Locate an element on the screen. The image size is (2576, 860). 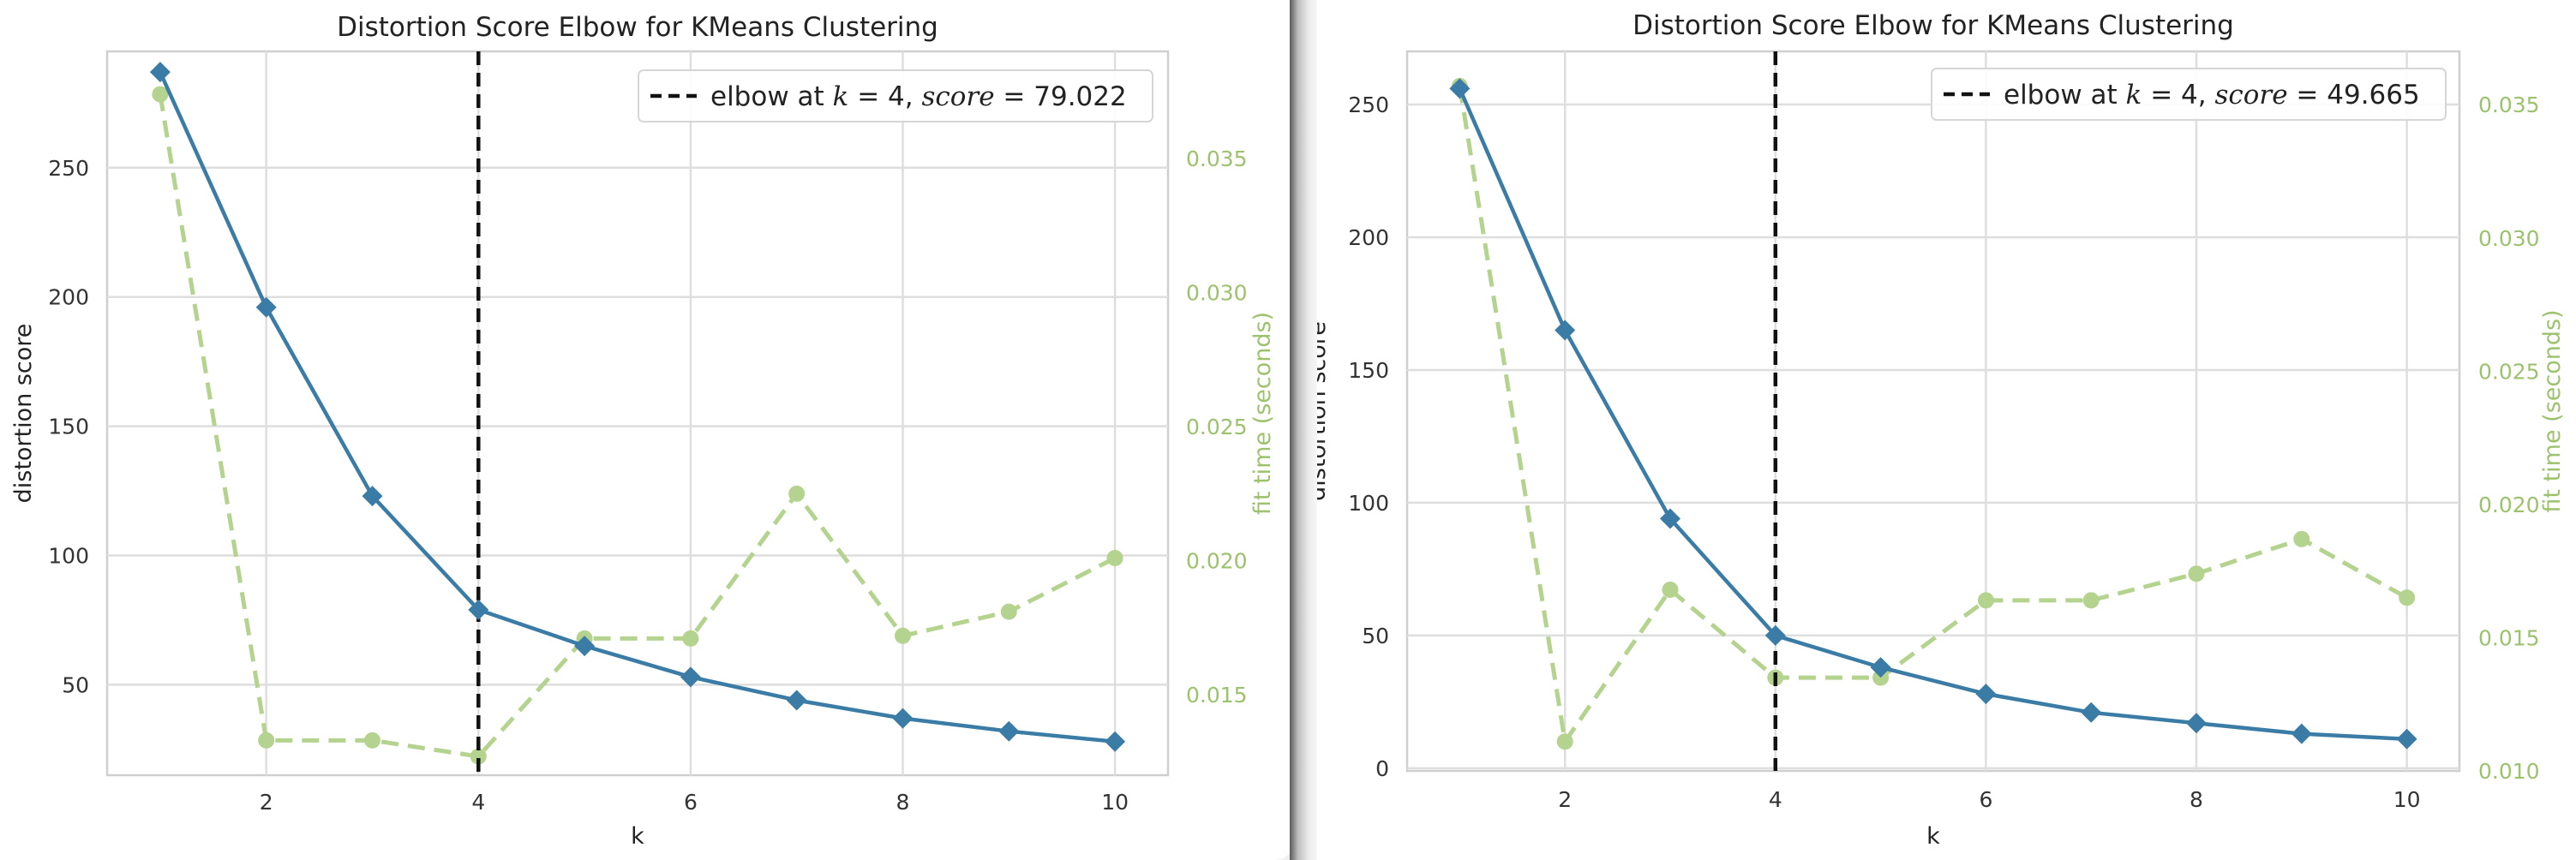
y2-tick-label: 0.010 is located at coordinates (2509, 771).